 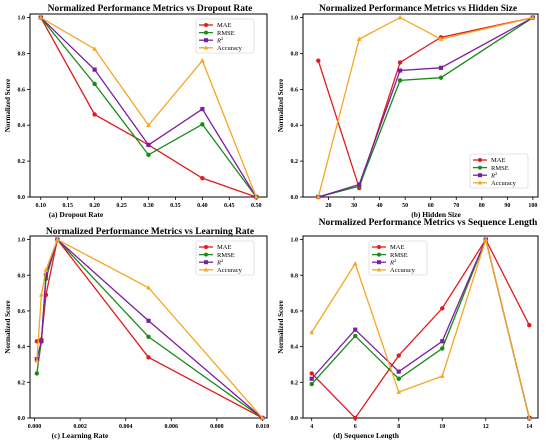 What do you see at coordinates (366, 435) in the screenshot?
I see `x-axis-label: (d) Sequence Length` at bounding box center [366, 435].